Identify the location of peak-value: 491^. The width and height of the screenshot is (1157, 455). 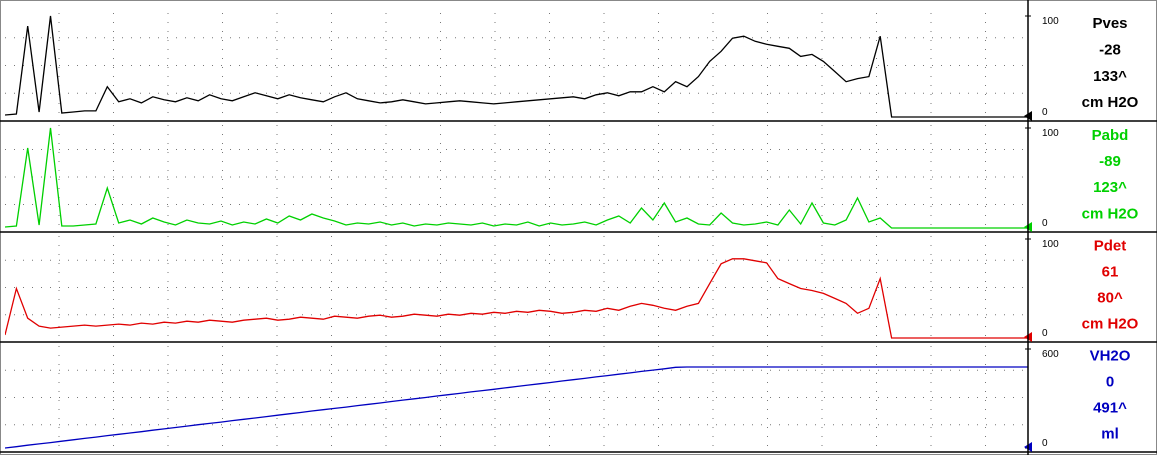
(1110, 407).